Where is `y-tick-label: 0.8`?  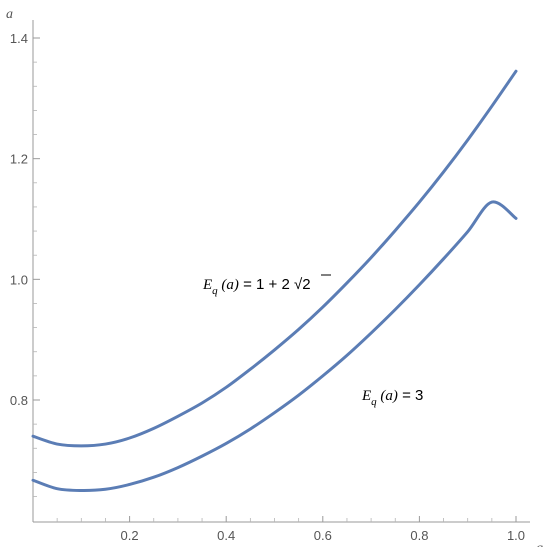 y-tick-label: 0.8 is located at coordinates (19, 400).